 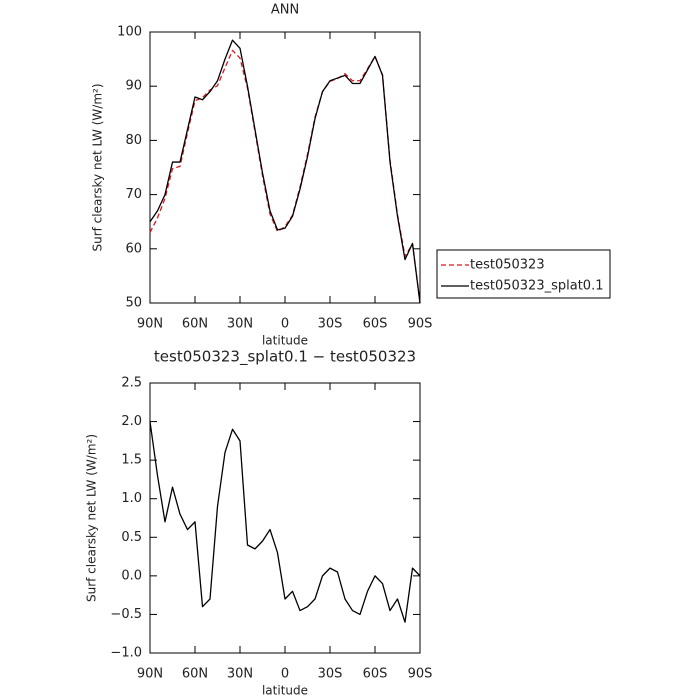 What do you see at coordinates (131, 383) in the screenshot?
I see `y-tick-label: 2.5` at bounding box center [131, 383].